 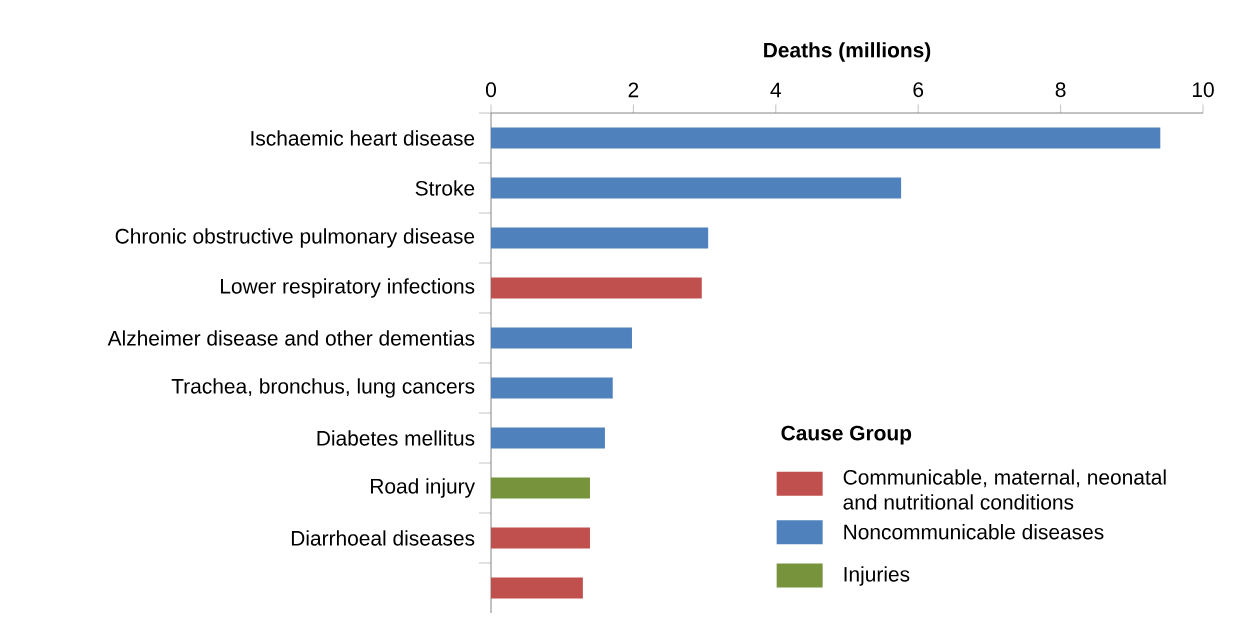 What do you see at coordinates (348, 288) in the screenshot?
I see `y-tick-label: Lower respiratory infections` at bounding box center [348, 288].